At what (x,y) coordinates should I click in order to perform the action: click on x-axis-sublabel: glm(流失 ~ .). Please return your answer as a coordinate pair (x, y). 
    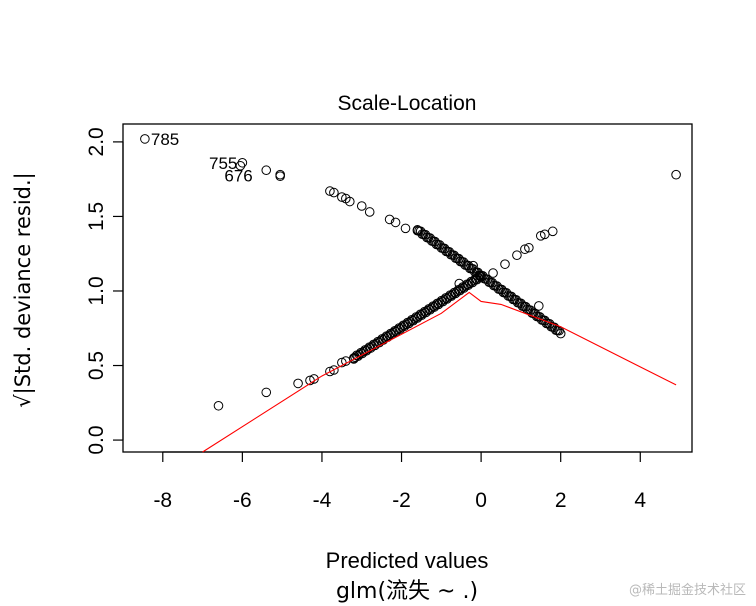
    Looking at the image, I should click on (407, 591).